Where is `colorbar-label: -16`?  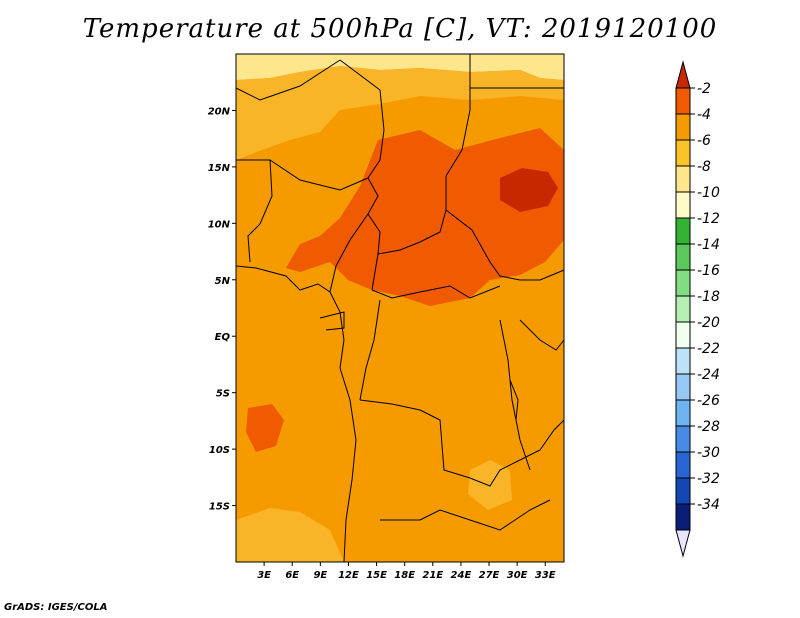 colorbar-label: -16 is located at coordinates (708, 271).